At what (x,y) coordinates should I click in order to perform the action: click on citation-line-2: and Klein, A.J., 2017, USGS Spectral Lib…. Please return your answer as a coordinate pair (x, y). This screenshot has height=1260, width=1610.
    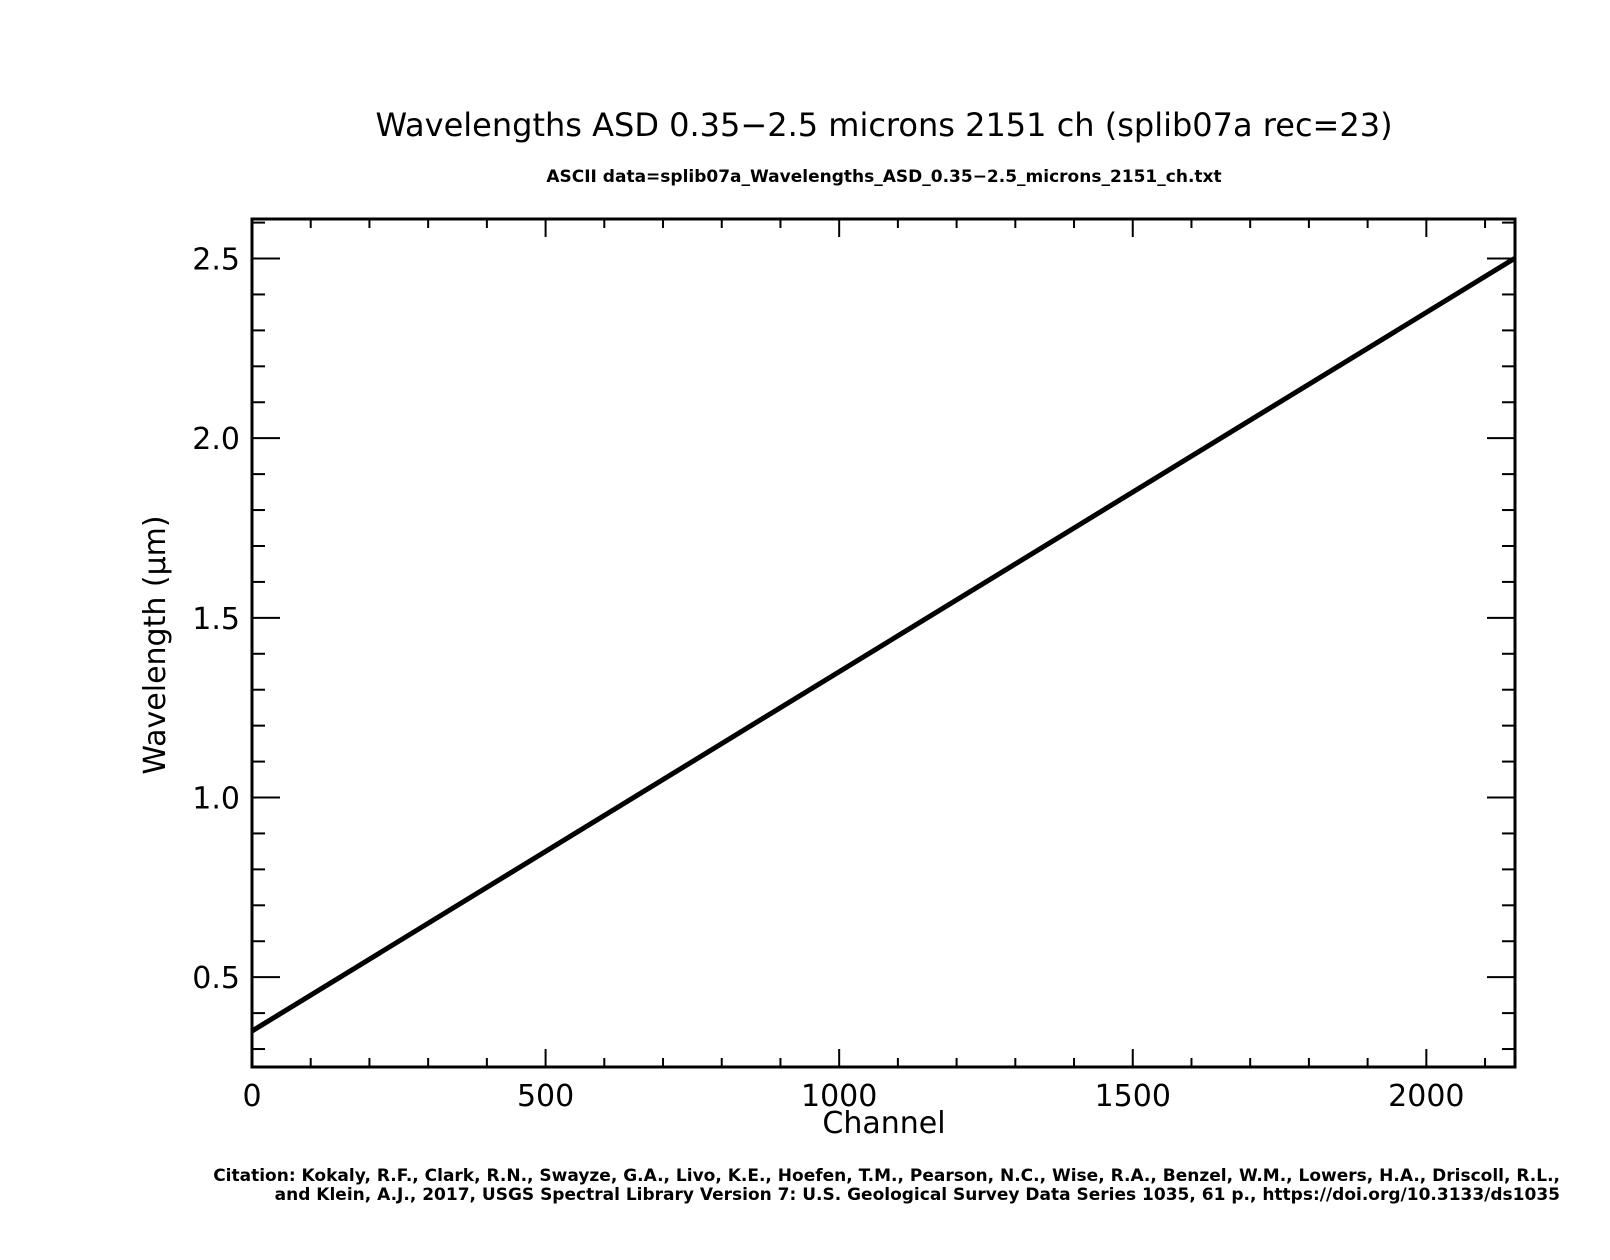
    Looking at the image, I should click on (917, 1195).